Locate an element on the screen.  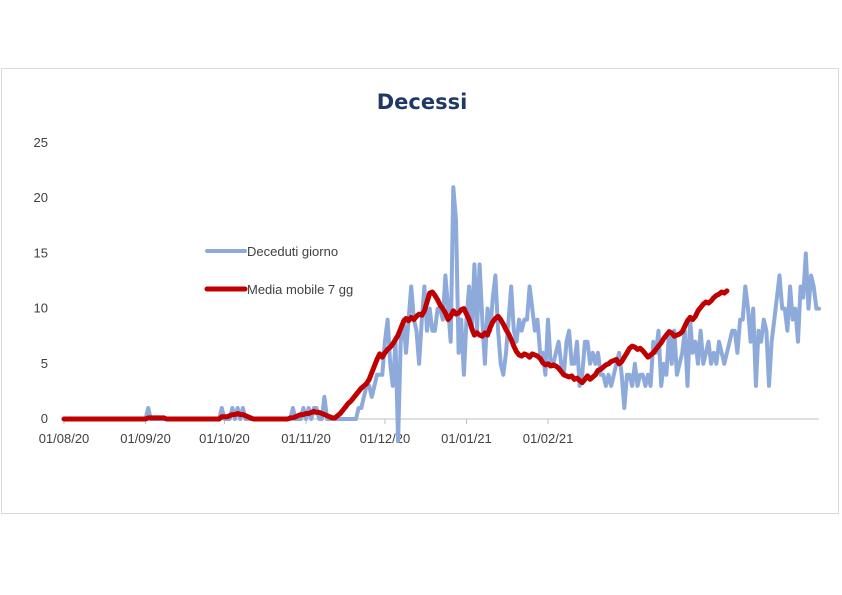
y-axis-ticks: 0 5 10 15 20 25 is located at coordinates (41, 280).